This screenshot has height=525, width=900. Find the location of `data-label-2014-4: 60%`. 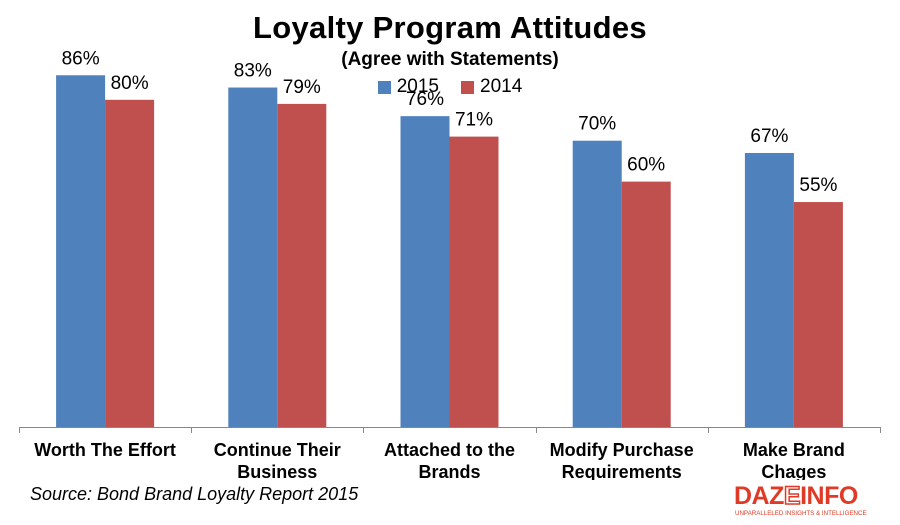

data-label-2014-4: 60% is located at coordinates (646, 165).